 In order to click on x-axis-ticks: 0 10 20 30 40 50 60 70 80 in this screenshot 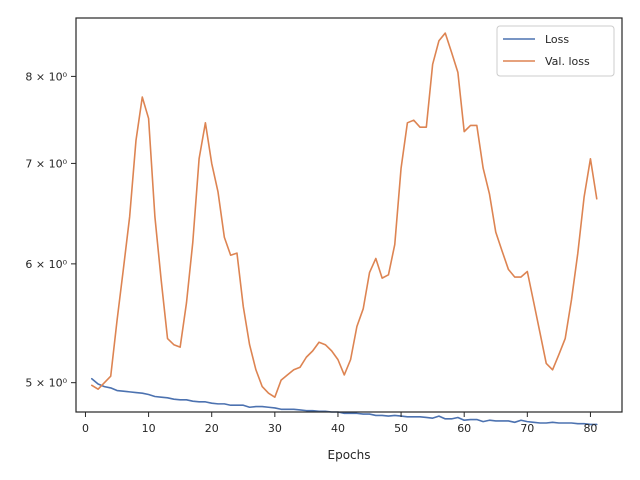, I will do `click(339, 423)`.